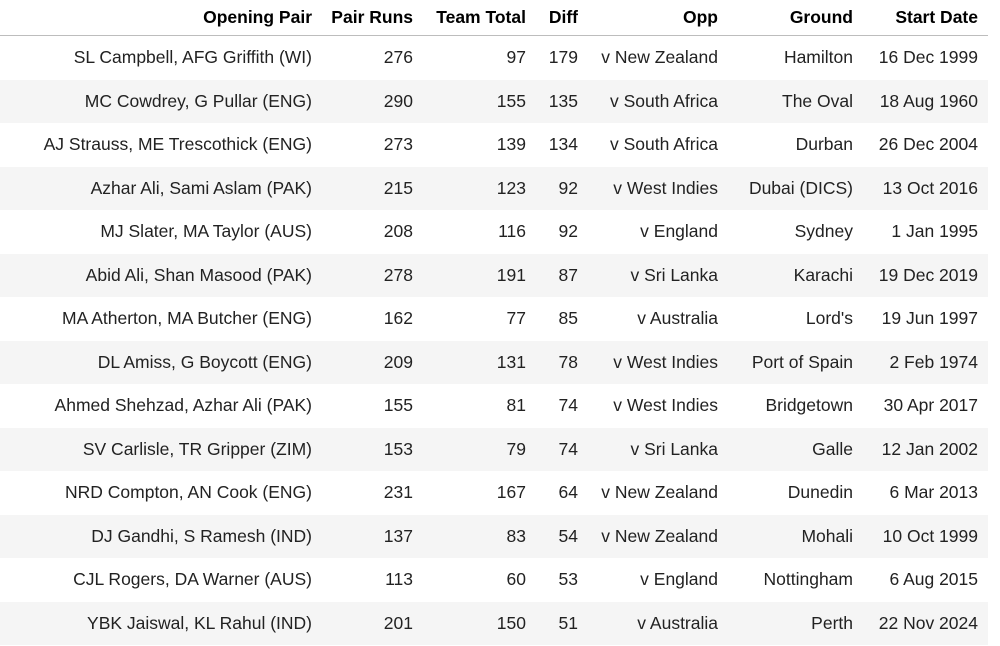 This screenshot has width=1000, height=646. I want to click on cell-start-date: 22 Nov 2024, so click(925, 623).